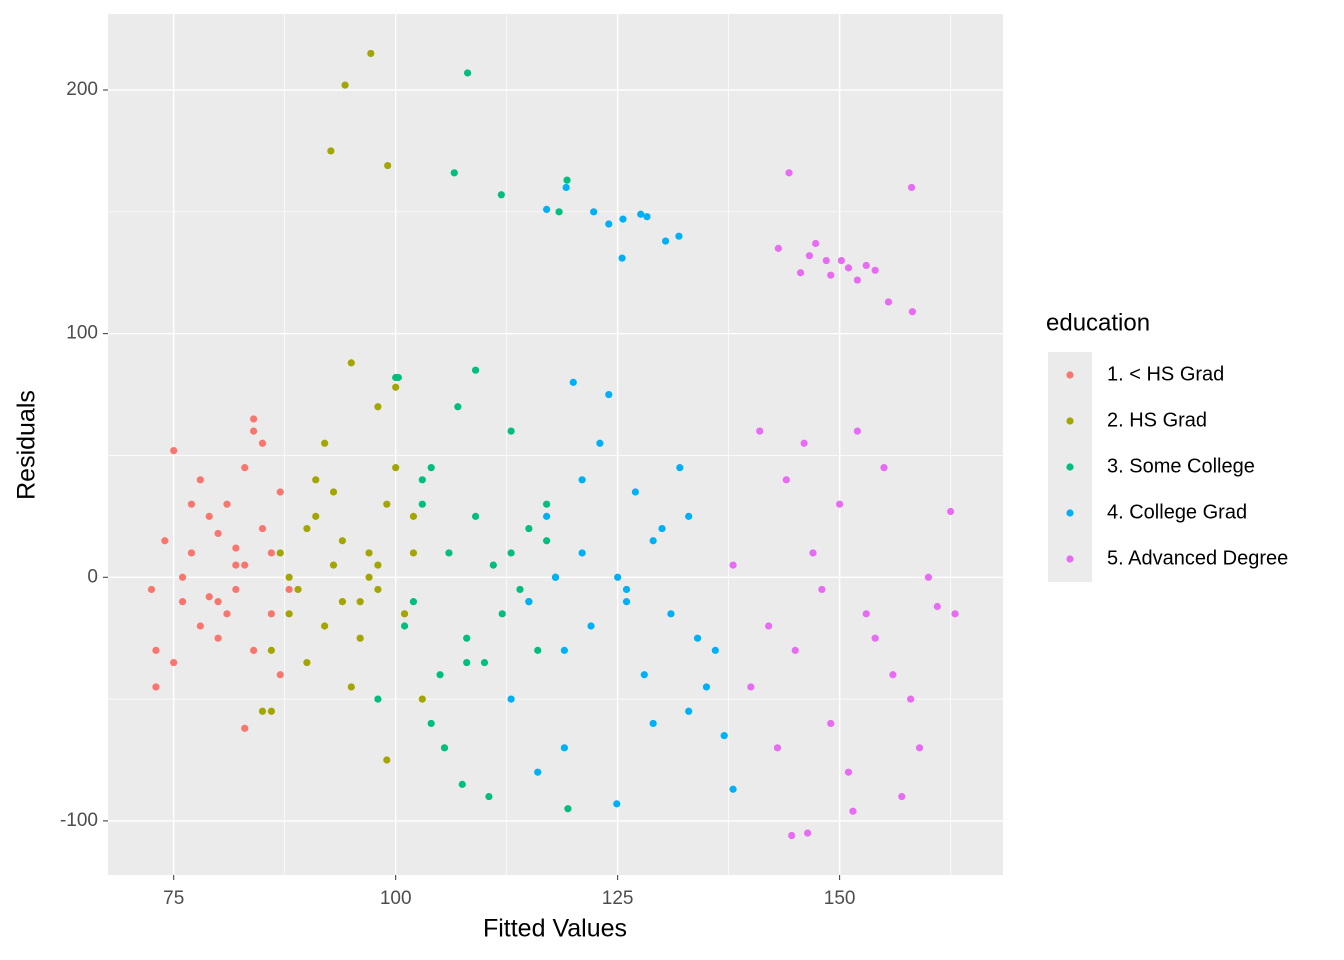 The image size is (1344, 960). What do you see at coordinates (1181, 466) in the screenshot?
I see `legend-label: 3. Some College` at bounding box center [1181, 466].